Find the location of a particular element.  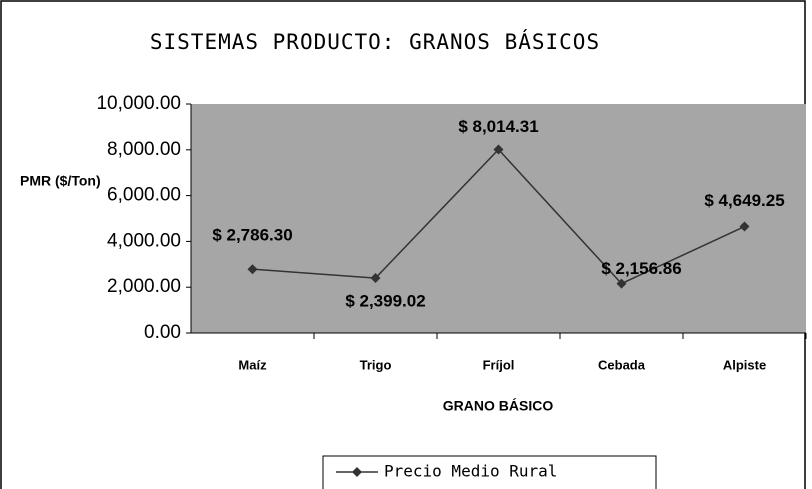

x-tick-label: Cebada is located at coordinates (622, 364).